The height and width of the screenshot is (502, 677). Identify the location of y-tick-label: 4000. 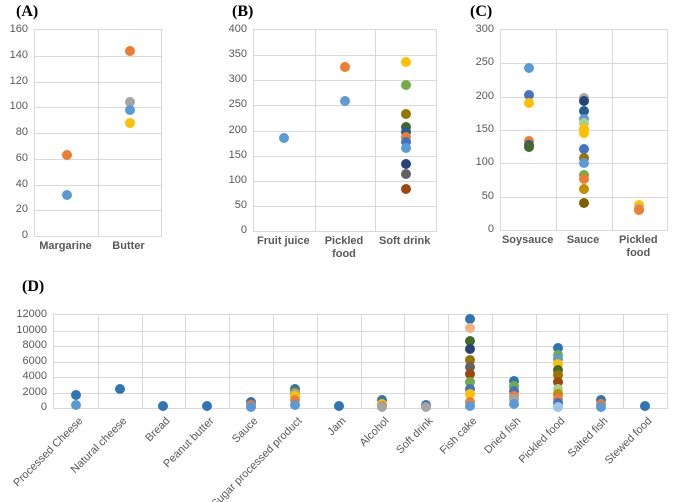
(34, 376).